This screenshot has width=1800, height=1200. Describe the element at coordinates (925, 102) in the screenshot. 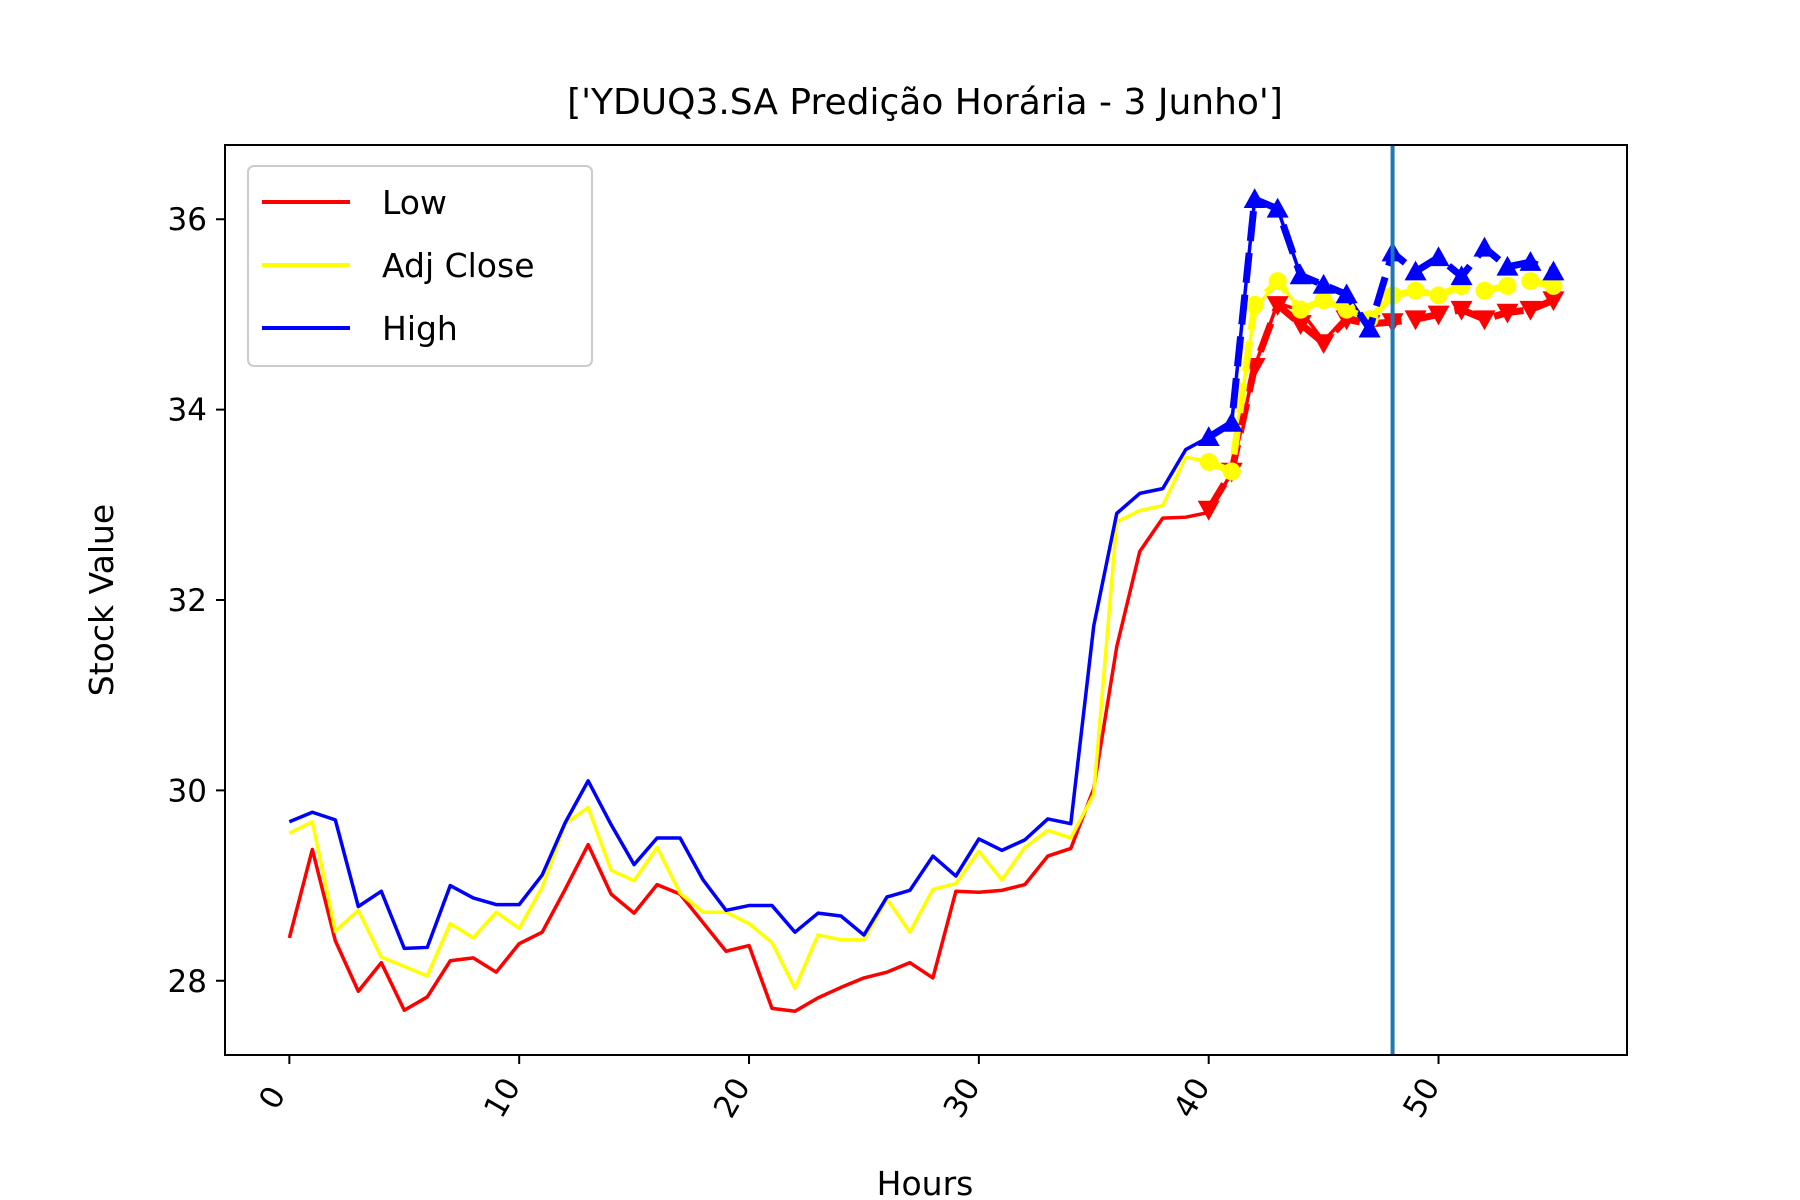

I see `chart-title: ['YDUQ3.SA Predição Horária - 3 Junho']` at that location.